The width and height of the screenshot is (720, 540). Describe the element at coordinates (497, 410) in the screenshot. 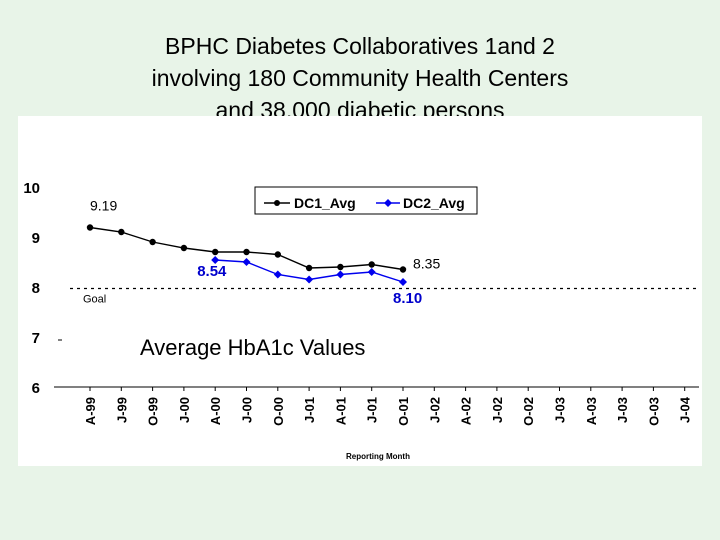

I see `x-tick-label-13: J-02` at that location.